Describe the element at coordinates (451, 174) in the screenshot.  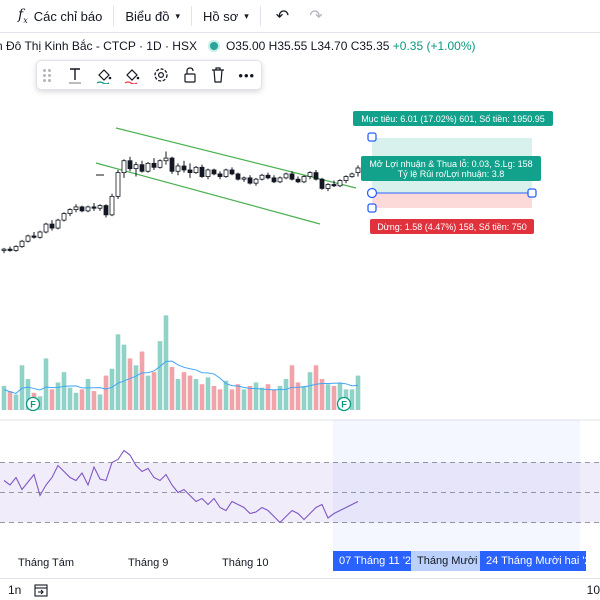
I see `pnl-label-text: Tỷ lệ Rủi ro/Lợi nhuận: 3.8` at that location.